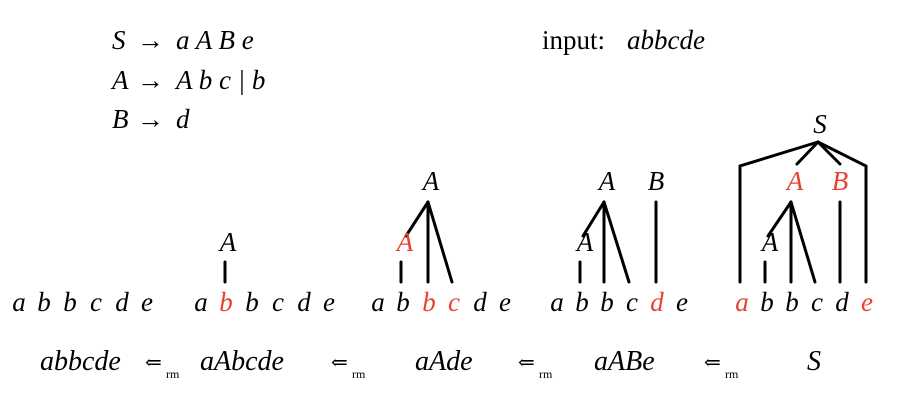  What do you see at coordinates (119, 80) in the screenshot?
I see `rule-lhs: A` at bounding box center [119, 80].